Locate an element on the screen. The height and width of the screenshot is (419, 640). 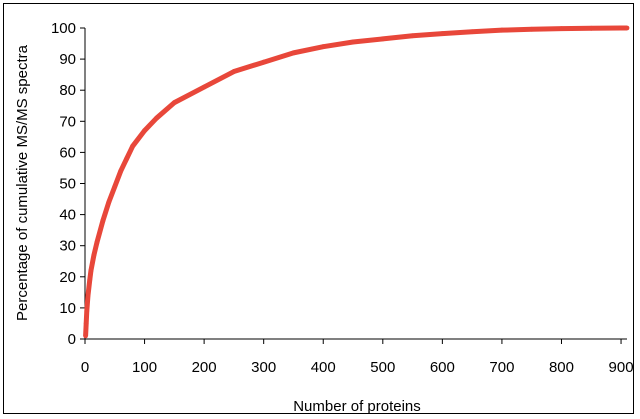
y-tick-label: 30 is located at coordinates (67, 246).